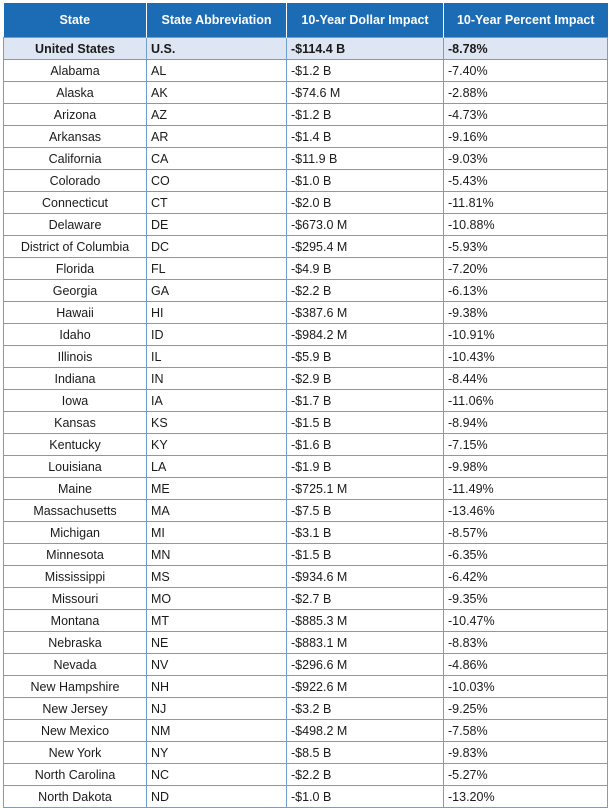 This screenshot has height=808, width=609. What do you see at coordinates (525, 356) in the screenshot?
I see `percent-impact-cell: -10.43%` at bounding box center [525, 356].